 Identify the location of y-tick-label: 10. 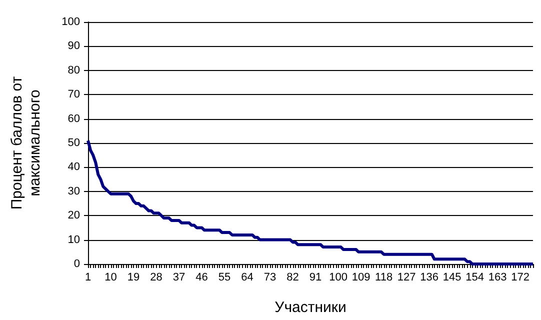
(74, 240).